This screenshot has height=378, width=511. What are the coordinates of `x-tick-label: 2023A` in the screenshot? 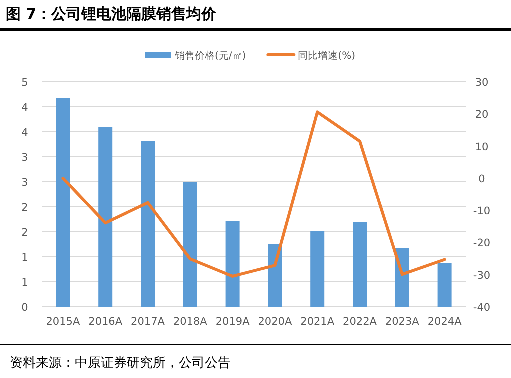 It's located at (402, 322).